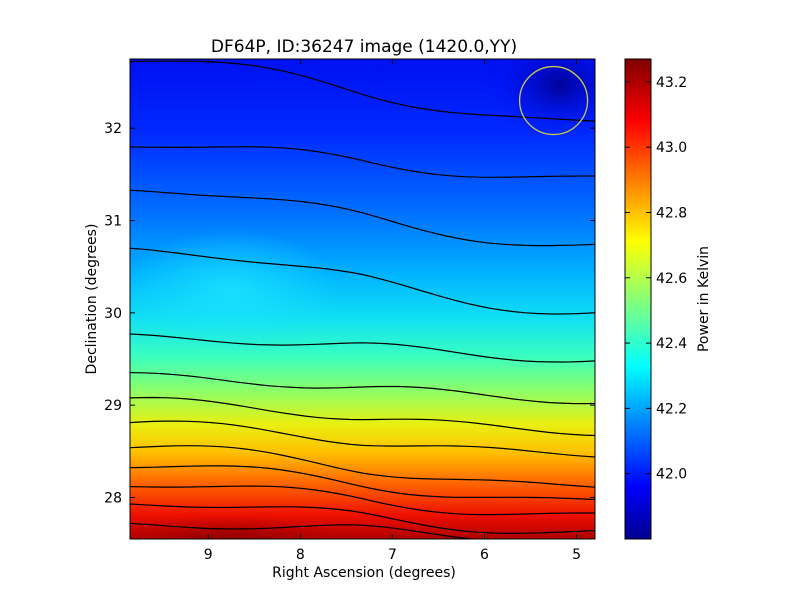  I want to click on colorbar-tick-label: 42.2, so click(671, 409).